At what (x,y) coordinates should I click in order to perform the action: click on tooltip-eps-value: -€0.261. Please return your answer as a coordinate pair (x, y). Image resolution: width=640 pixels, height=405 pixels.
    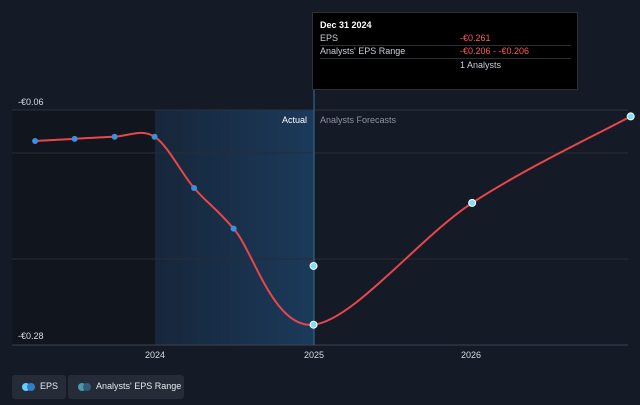
    Looking at the image, I should click on (475, 38).